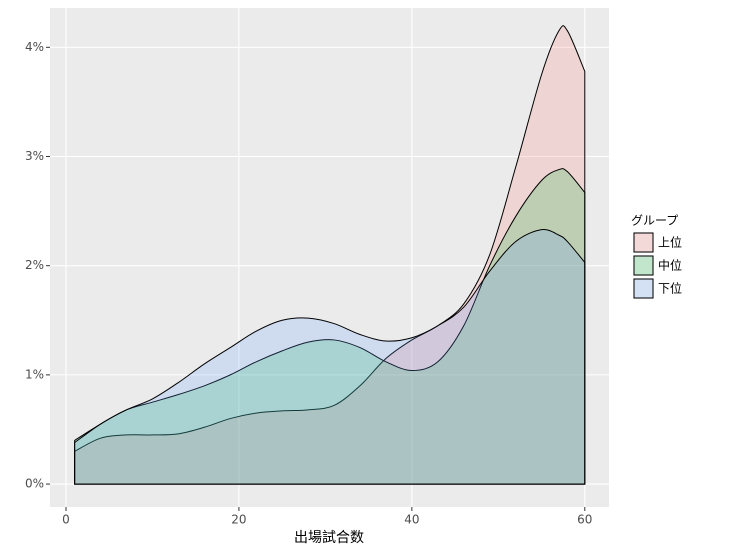 Image resolution: width=748 pixels, height=550 pixels. Describe the element at coordinates (670, 265) in the screenshot. I see `legend-label: 中位` at that location.